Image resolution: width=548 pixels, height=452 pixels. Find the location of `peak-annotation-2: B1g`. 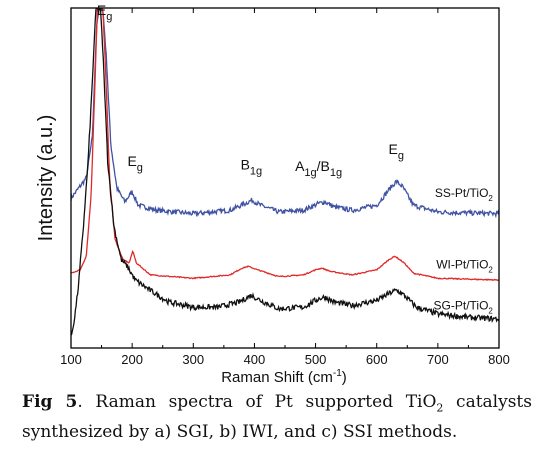

peak-annotation-2: B1g is located at coordinates (252, 167).